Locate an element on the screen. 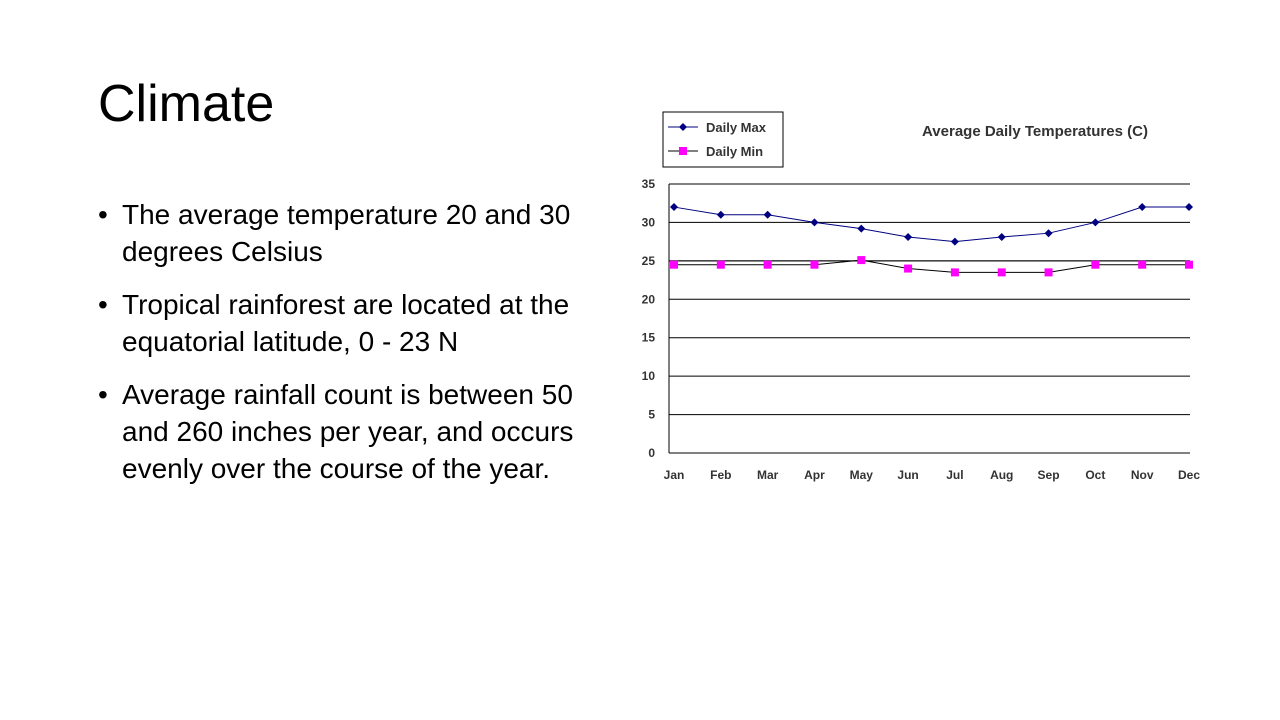  y-tick-label: 10 is located at coordinates (649, 376).